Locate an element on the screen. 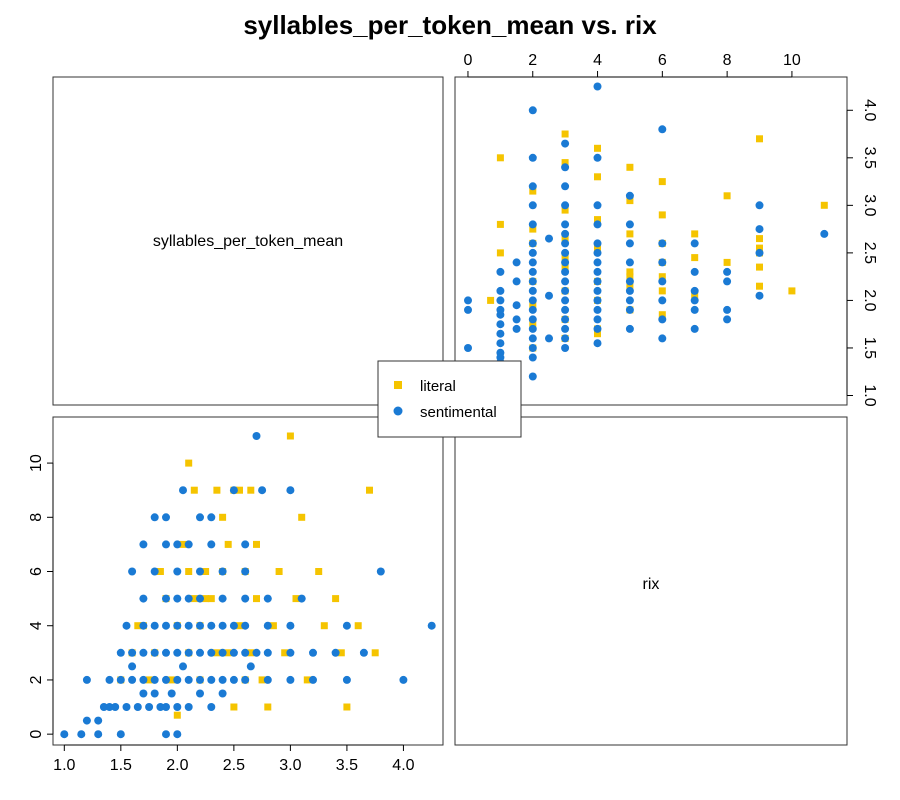  bottom-axis-tick-label: 4.0 is located at coordinates (403, 765).